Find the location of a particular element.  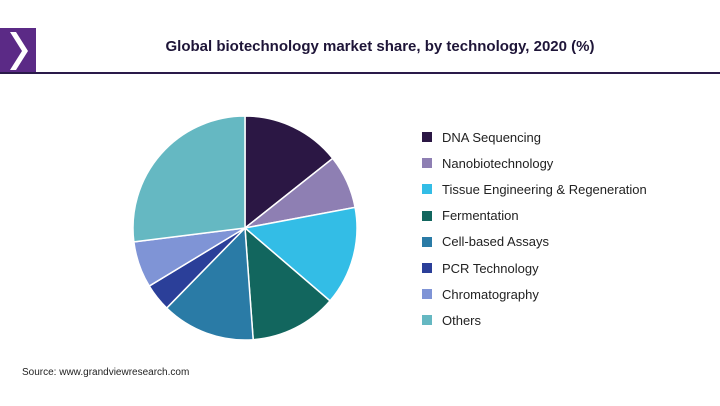

legend-item: Tissue Engineering & Regeneration is located at coordinates (567, 189).